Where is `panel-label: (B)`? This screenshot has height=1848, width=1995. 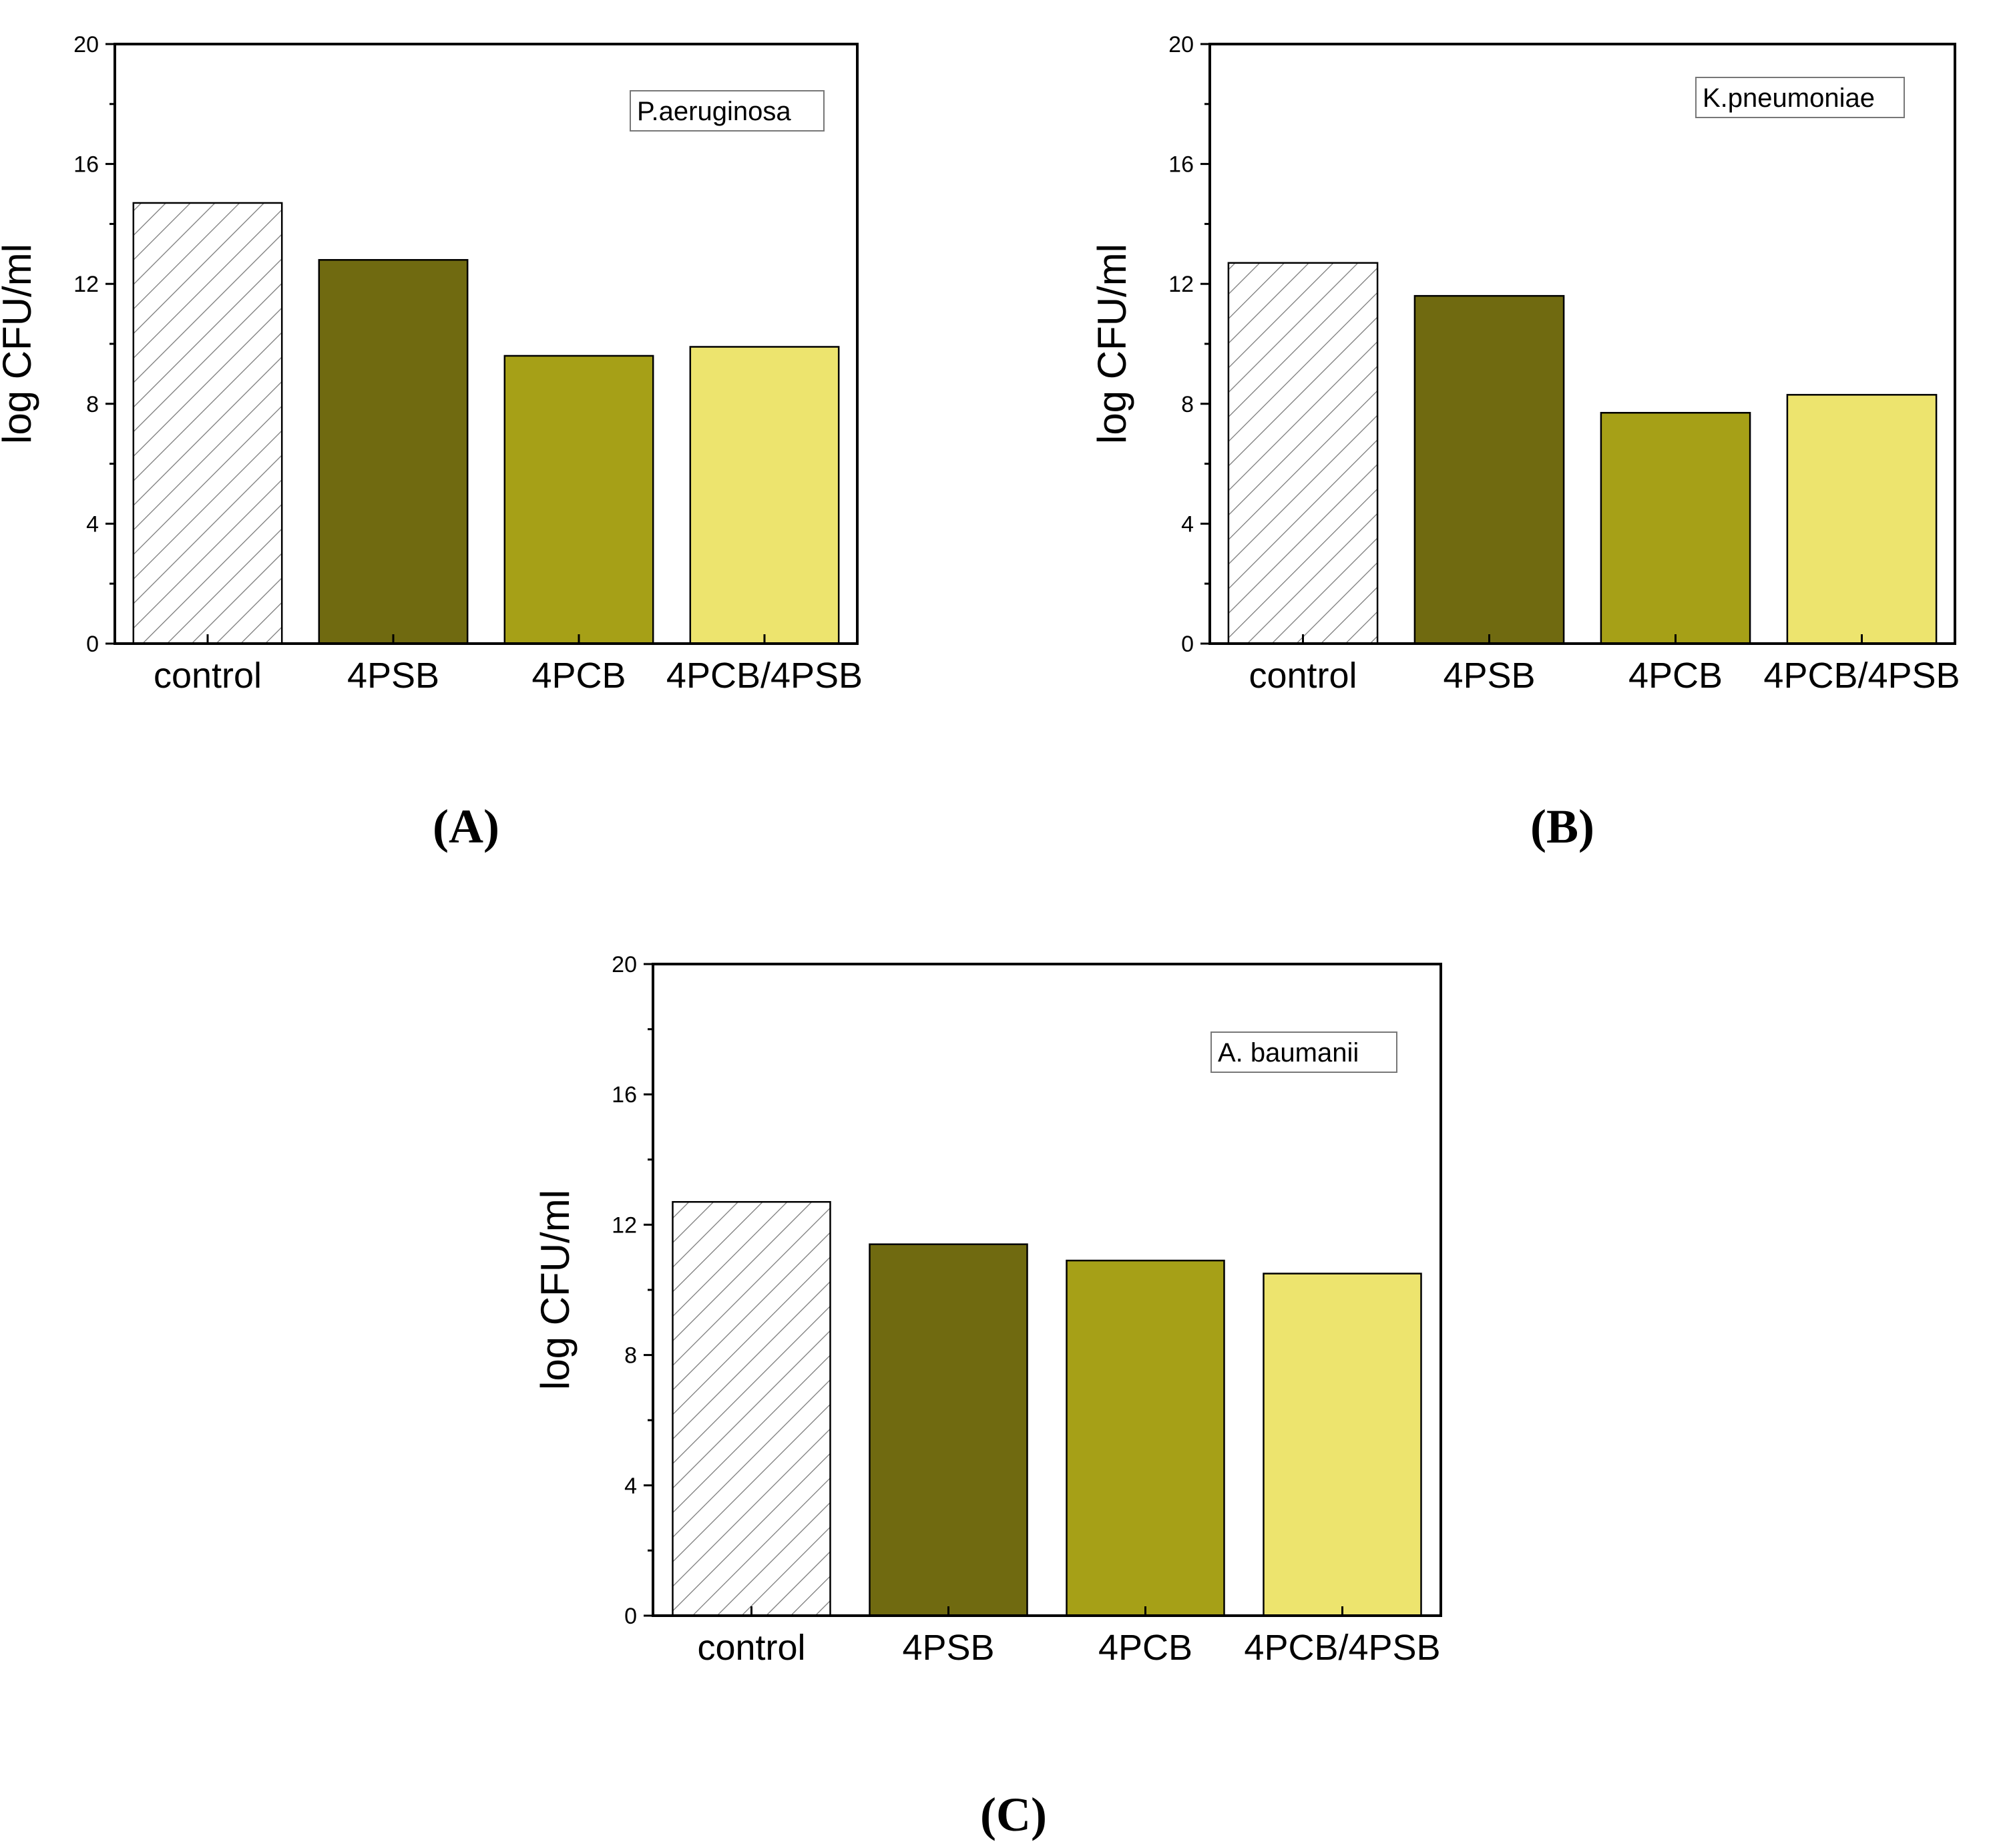
panel-label: (B) is located at coordinates (1562, 826).